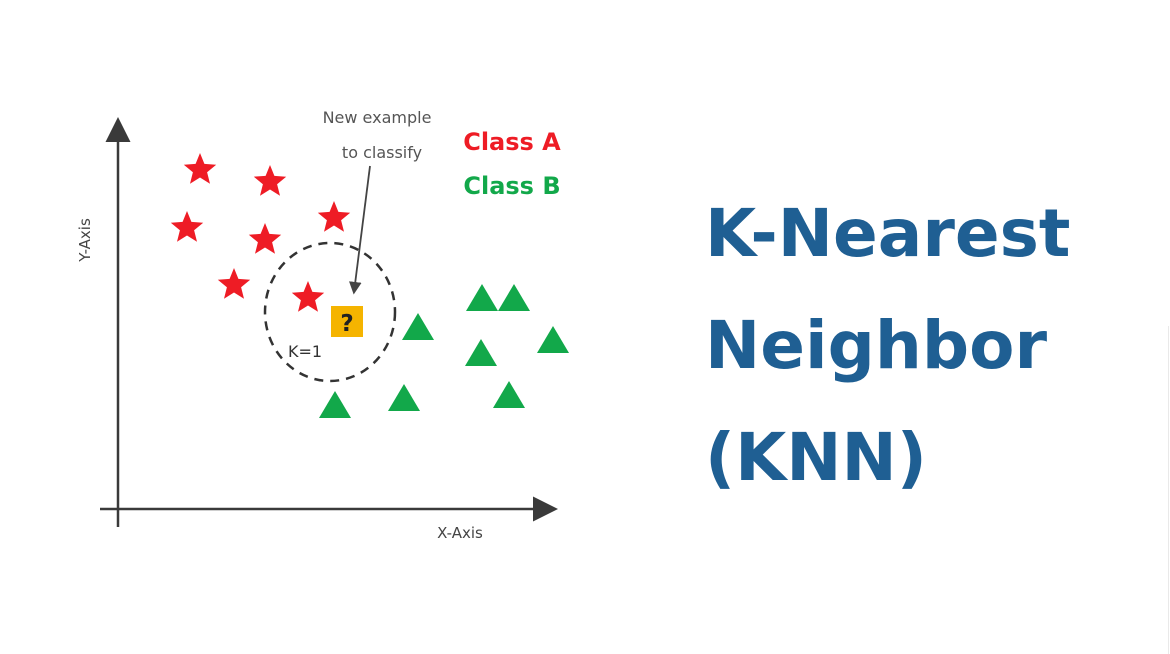  What do you see at coordinates (382, 152) in the screenshot?
I see `annotation-line-2: to classify` at bounding box center [382, 152].